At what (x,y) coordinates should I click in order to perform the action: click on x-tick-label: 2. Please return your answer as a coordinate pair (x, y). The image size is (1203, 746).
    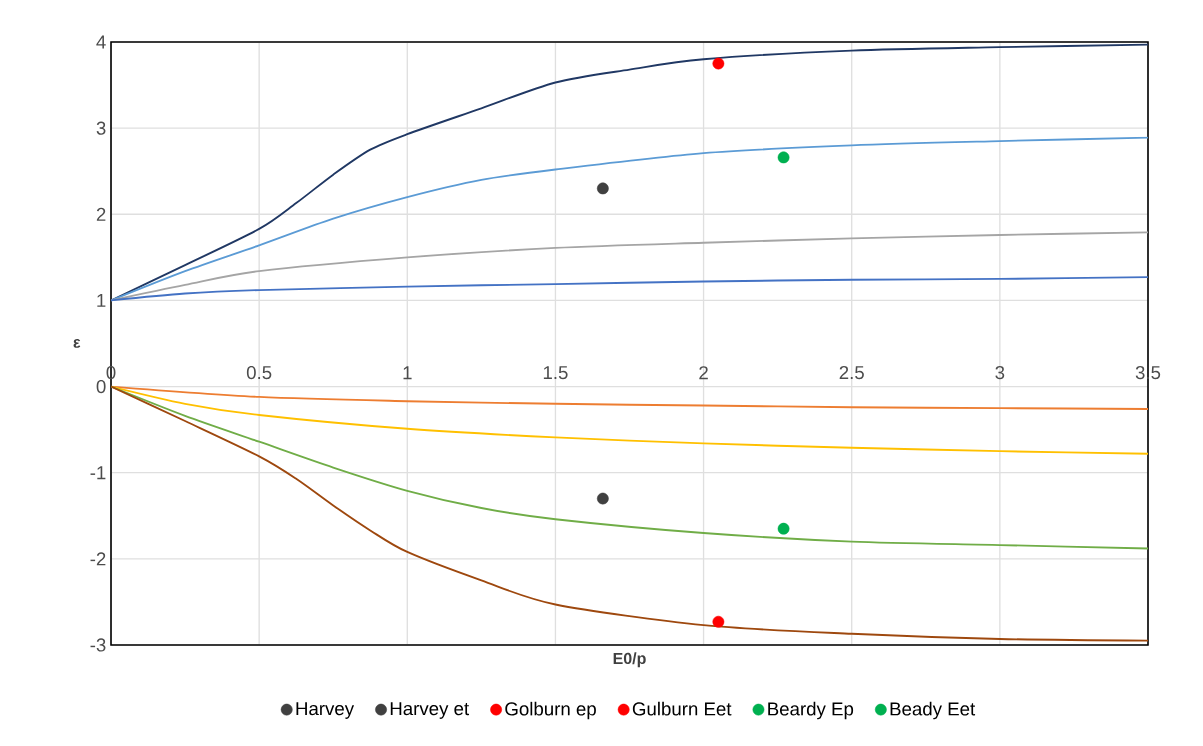
    Looking at the image, I should click on (703, 373).